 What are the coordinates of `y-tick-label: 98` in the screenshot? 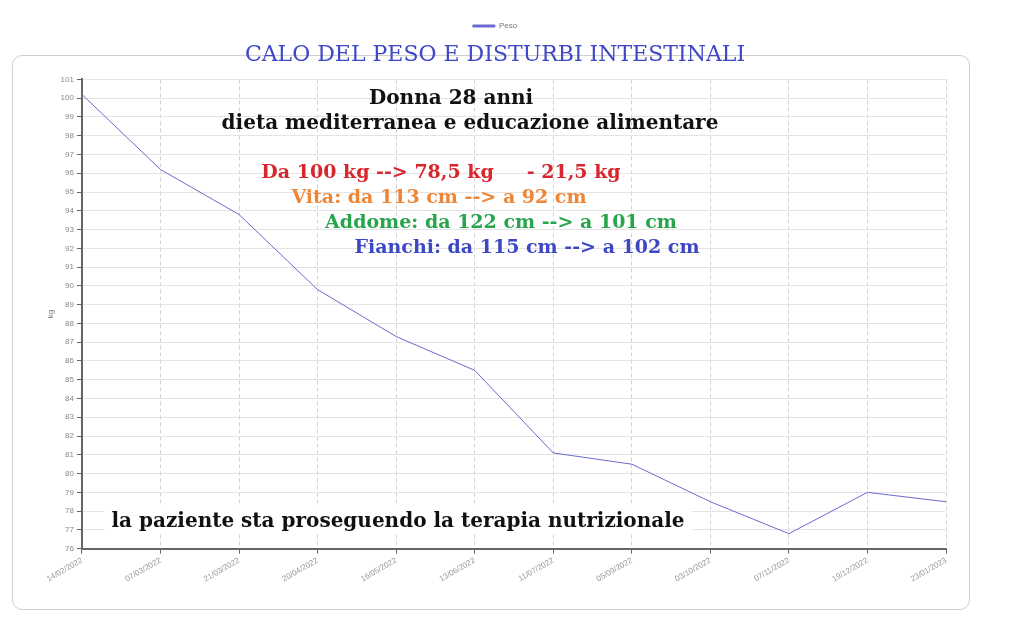 It's located at (70, 135).